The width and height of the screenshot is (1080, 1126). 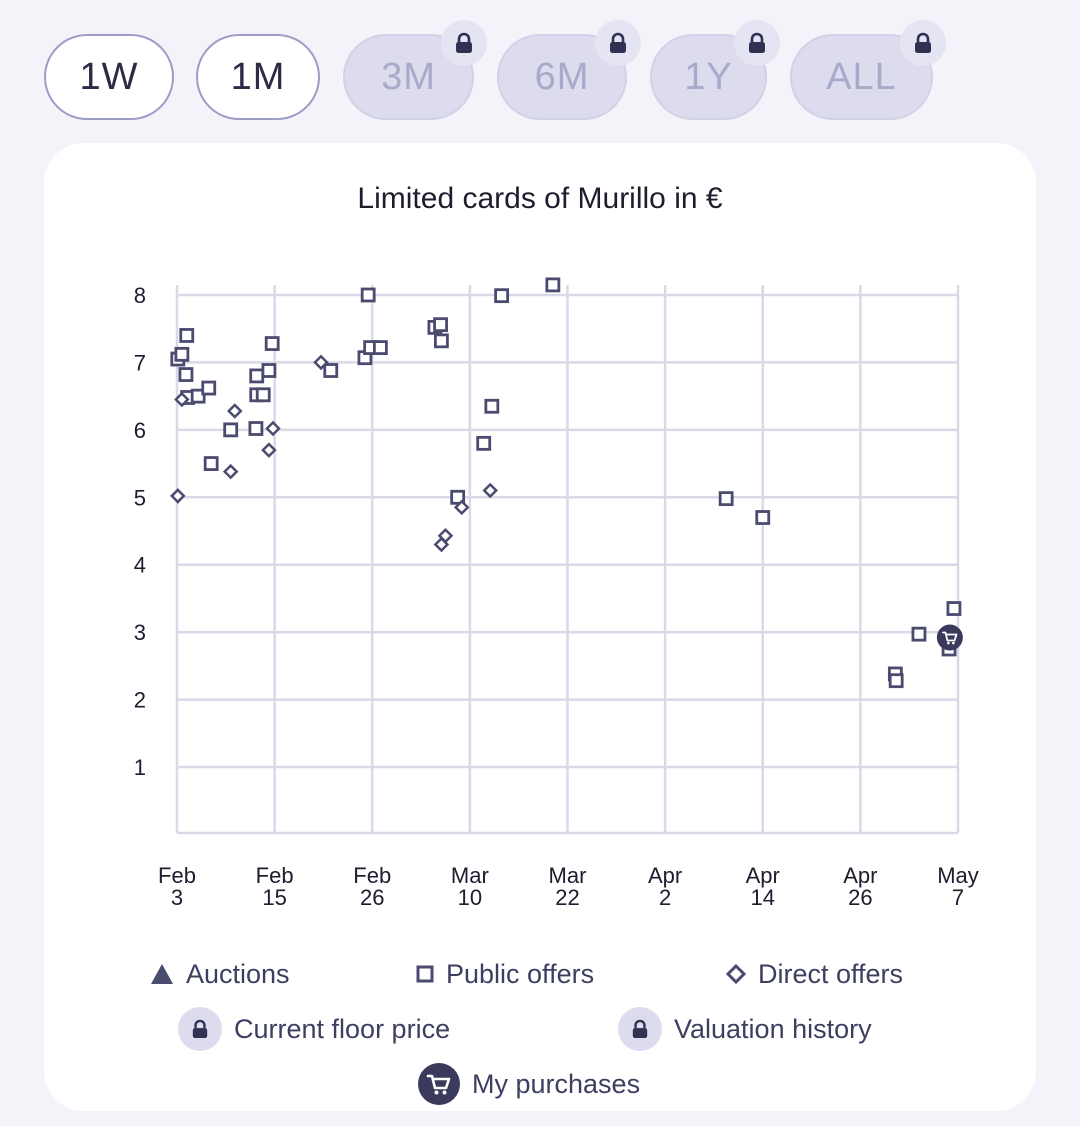 What do you see at coordinates (140, 430) in the screenshot?
I see `y-tick-label: 6` at bounding box center [140, 430].